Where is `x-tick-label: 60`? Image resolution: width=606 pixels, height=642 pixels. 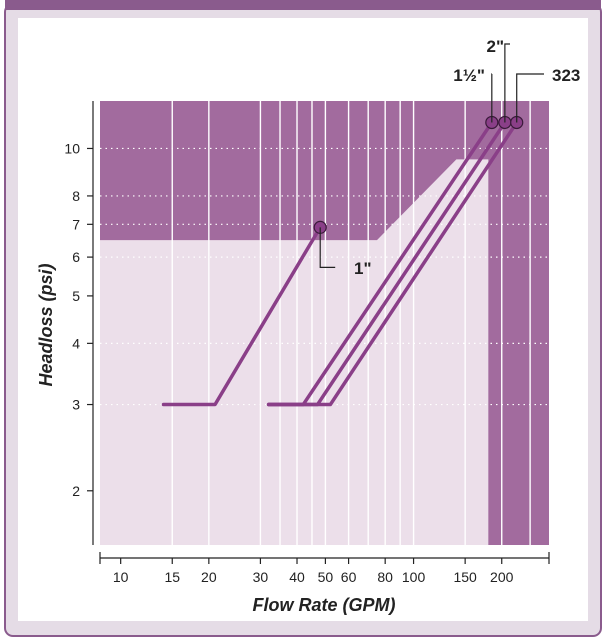
x-tick-label: 60 is located at coordinates (349, 577).